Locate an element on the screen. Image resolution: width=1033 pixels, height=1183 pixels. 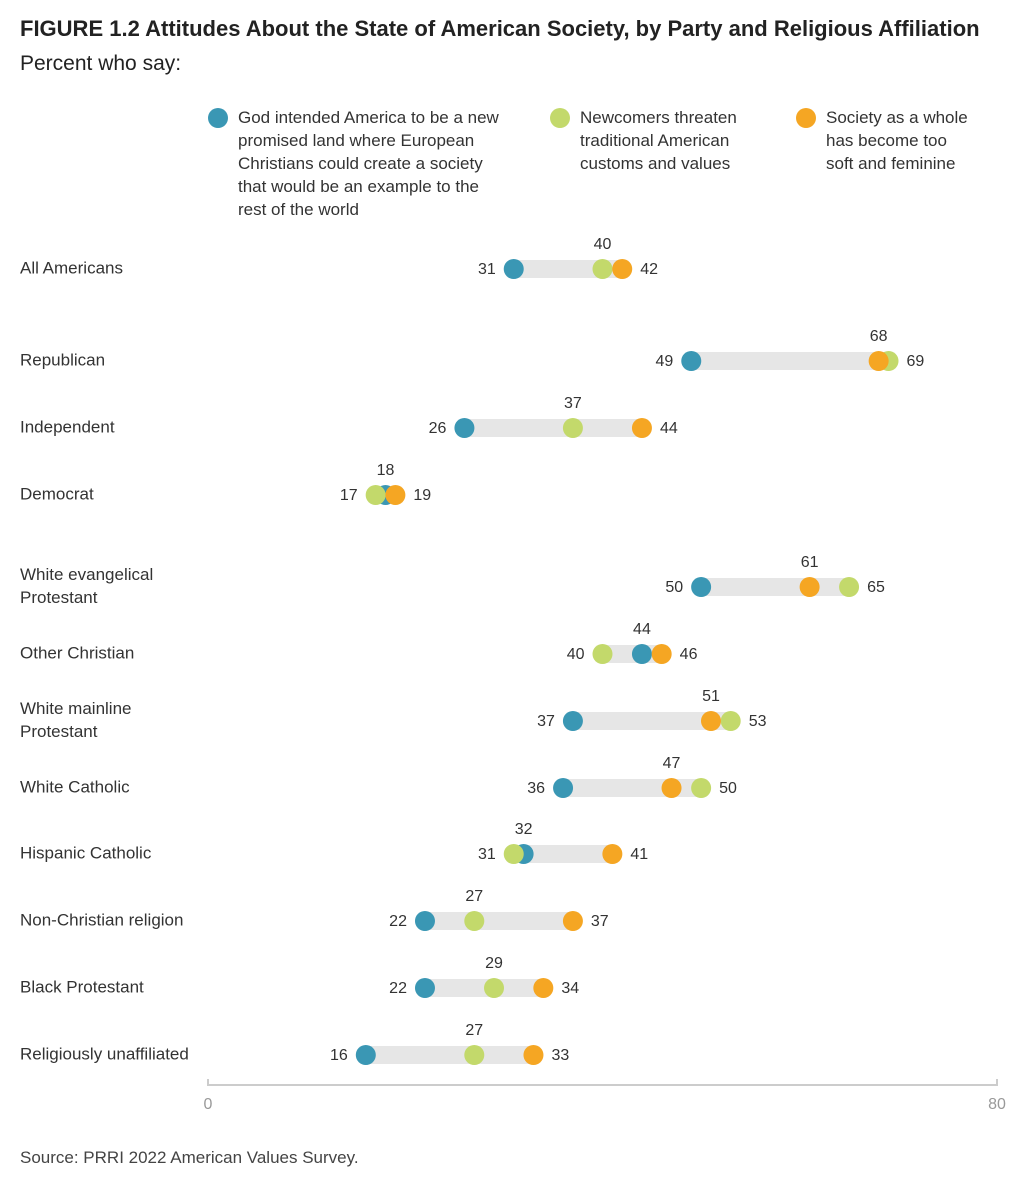
legend-dot-newcomers is located at coordinates (560, 118).